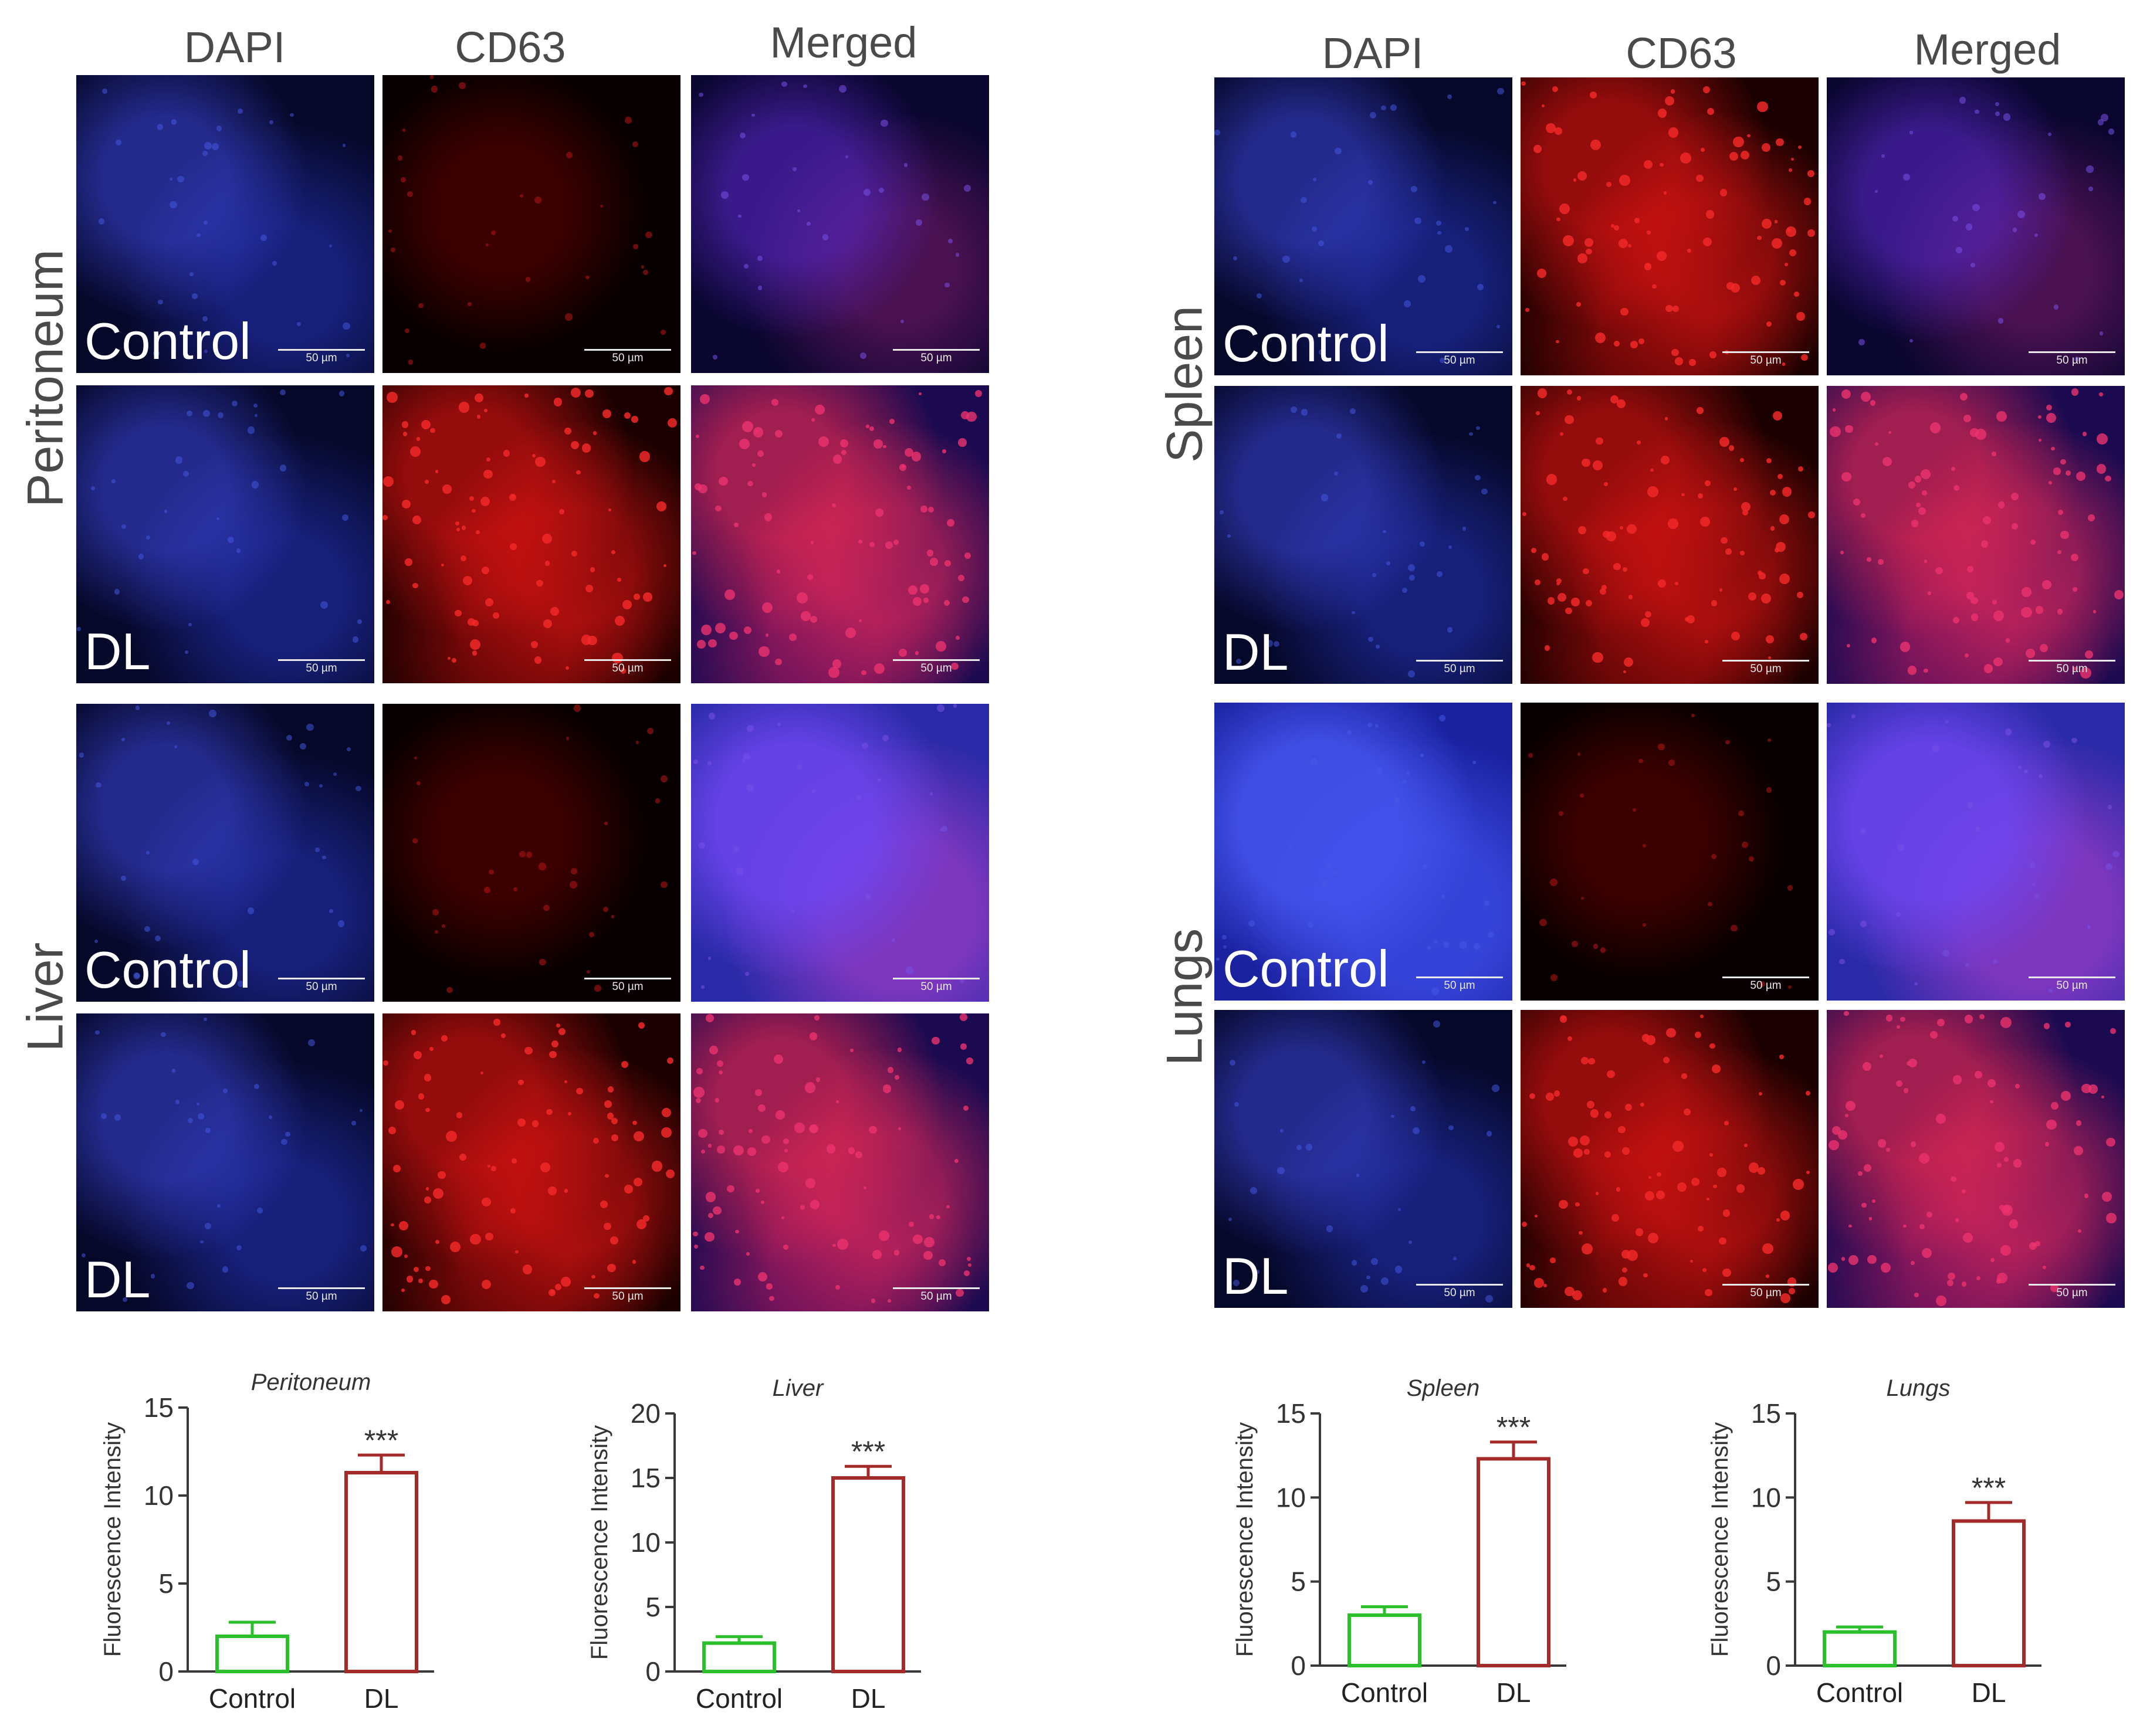  Describe the element at coordinates (167, 970) in the screenshot. I see `row-label-control: Control` at that location.